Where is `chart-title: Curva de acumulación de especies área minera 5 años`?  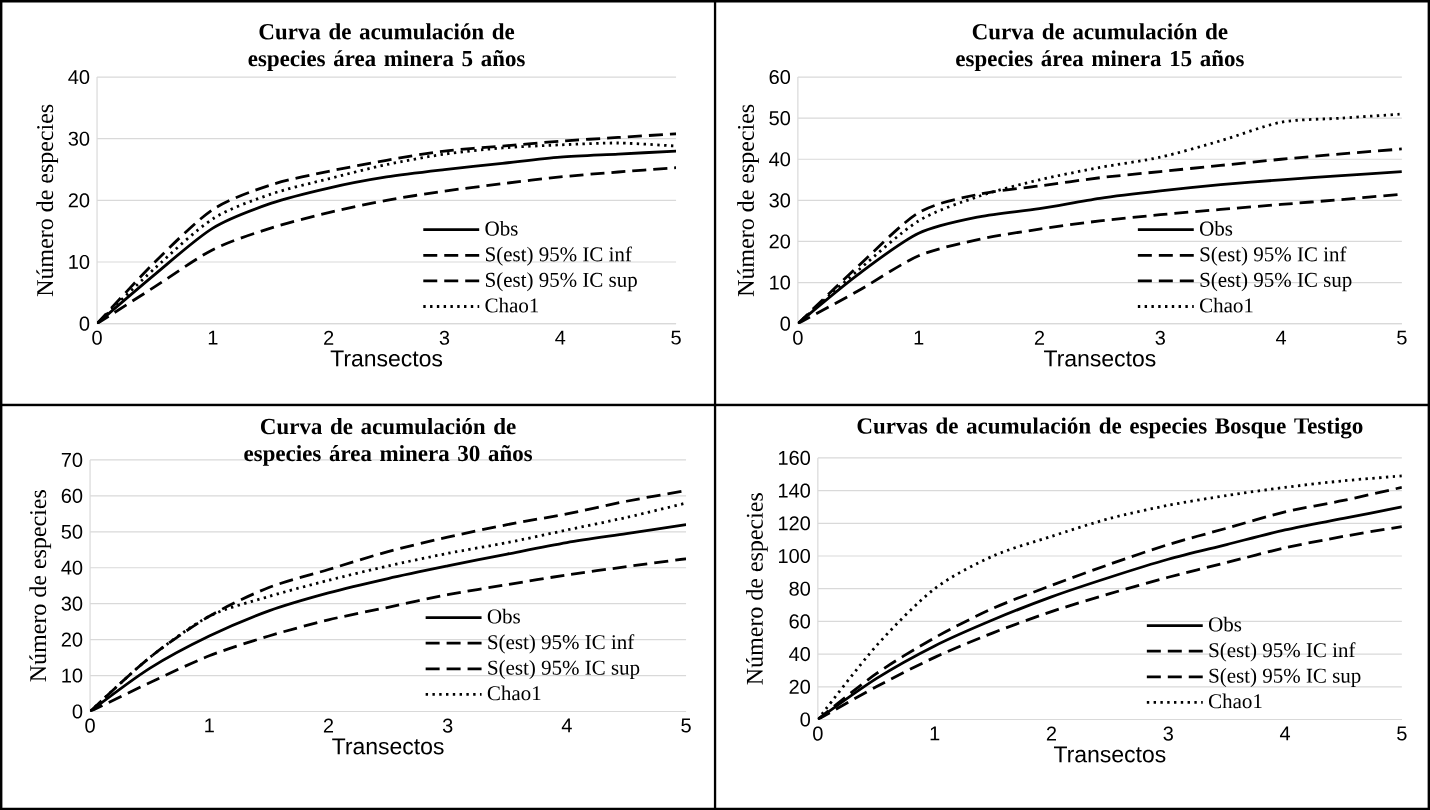
chart-title: Curva de acumulación de especies área minera 5 años is located at coordinates (386, 47).